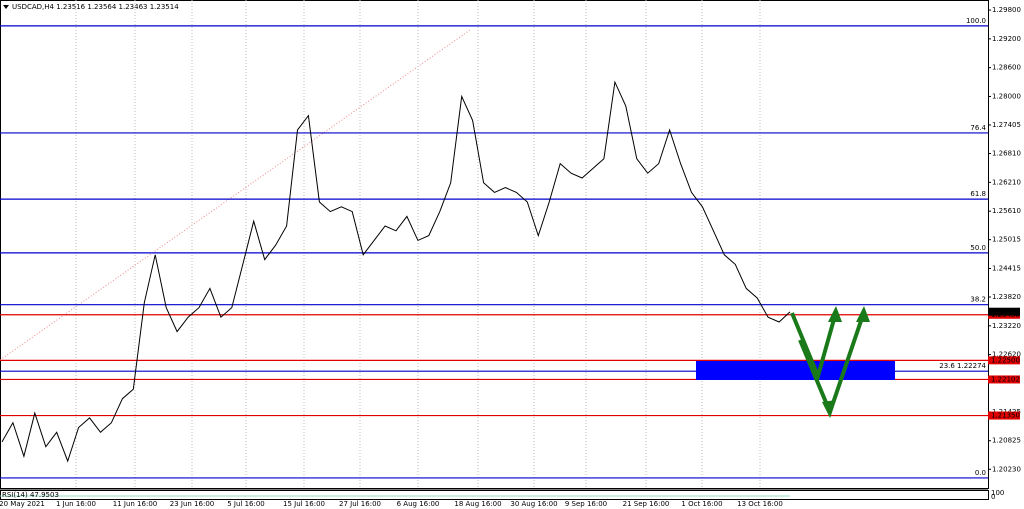 Image resolution: width=1024 pixels, height=509 pixels. What do you see at coordinates (1006, 96) in the screenshot?
I see `y-tick-label: 1.28000` at bounding box center [1006, 96].